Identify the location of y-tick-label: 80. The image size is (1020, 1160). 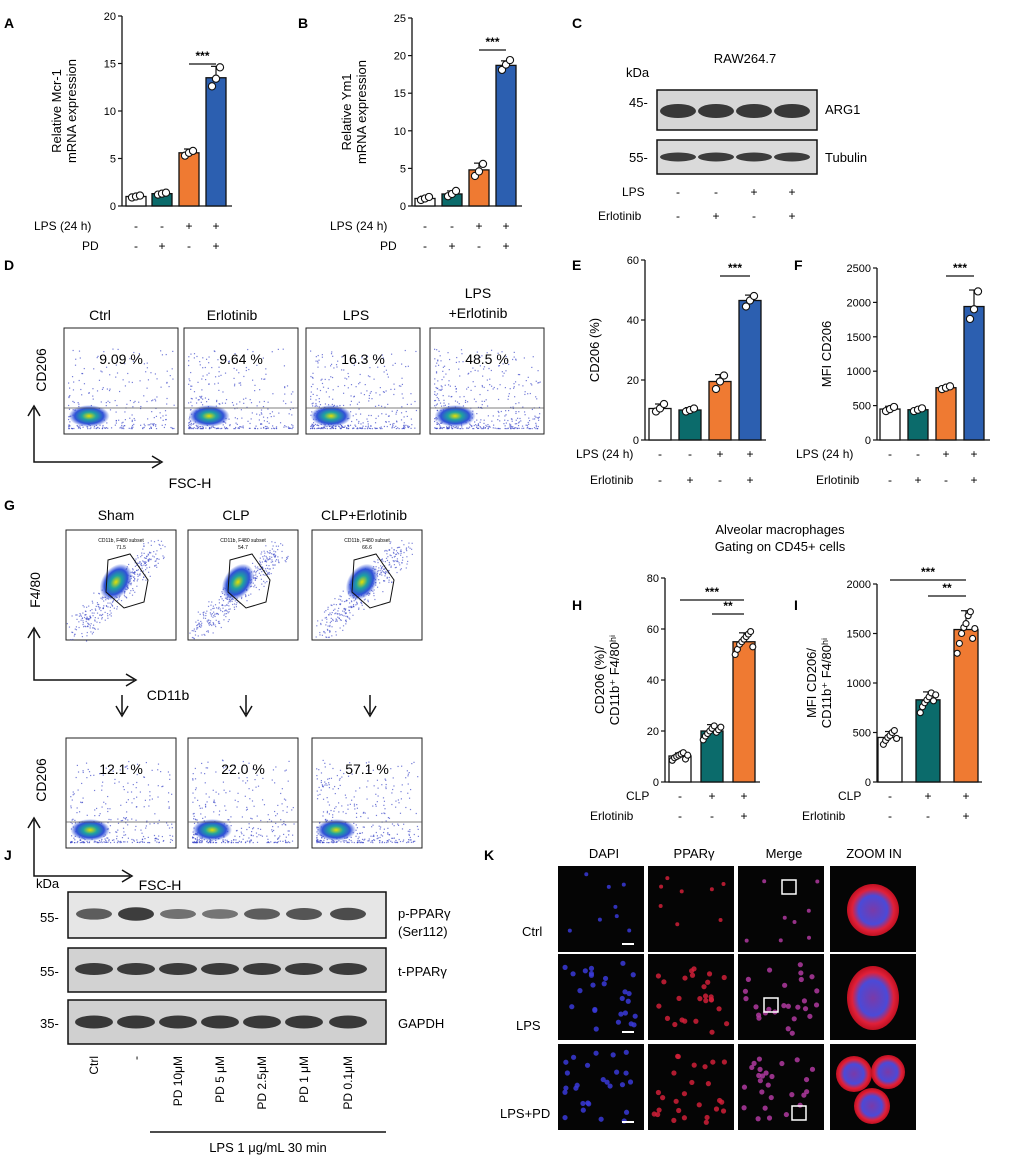
(653, 579).